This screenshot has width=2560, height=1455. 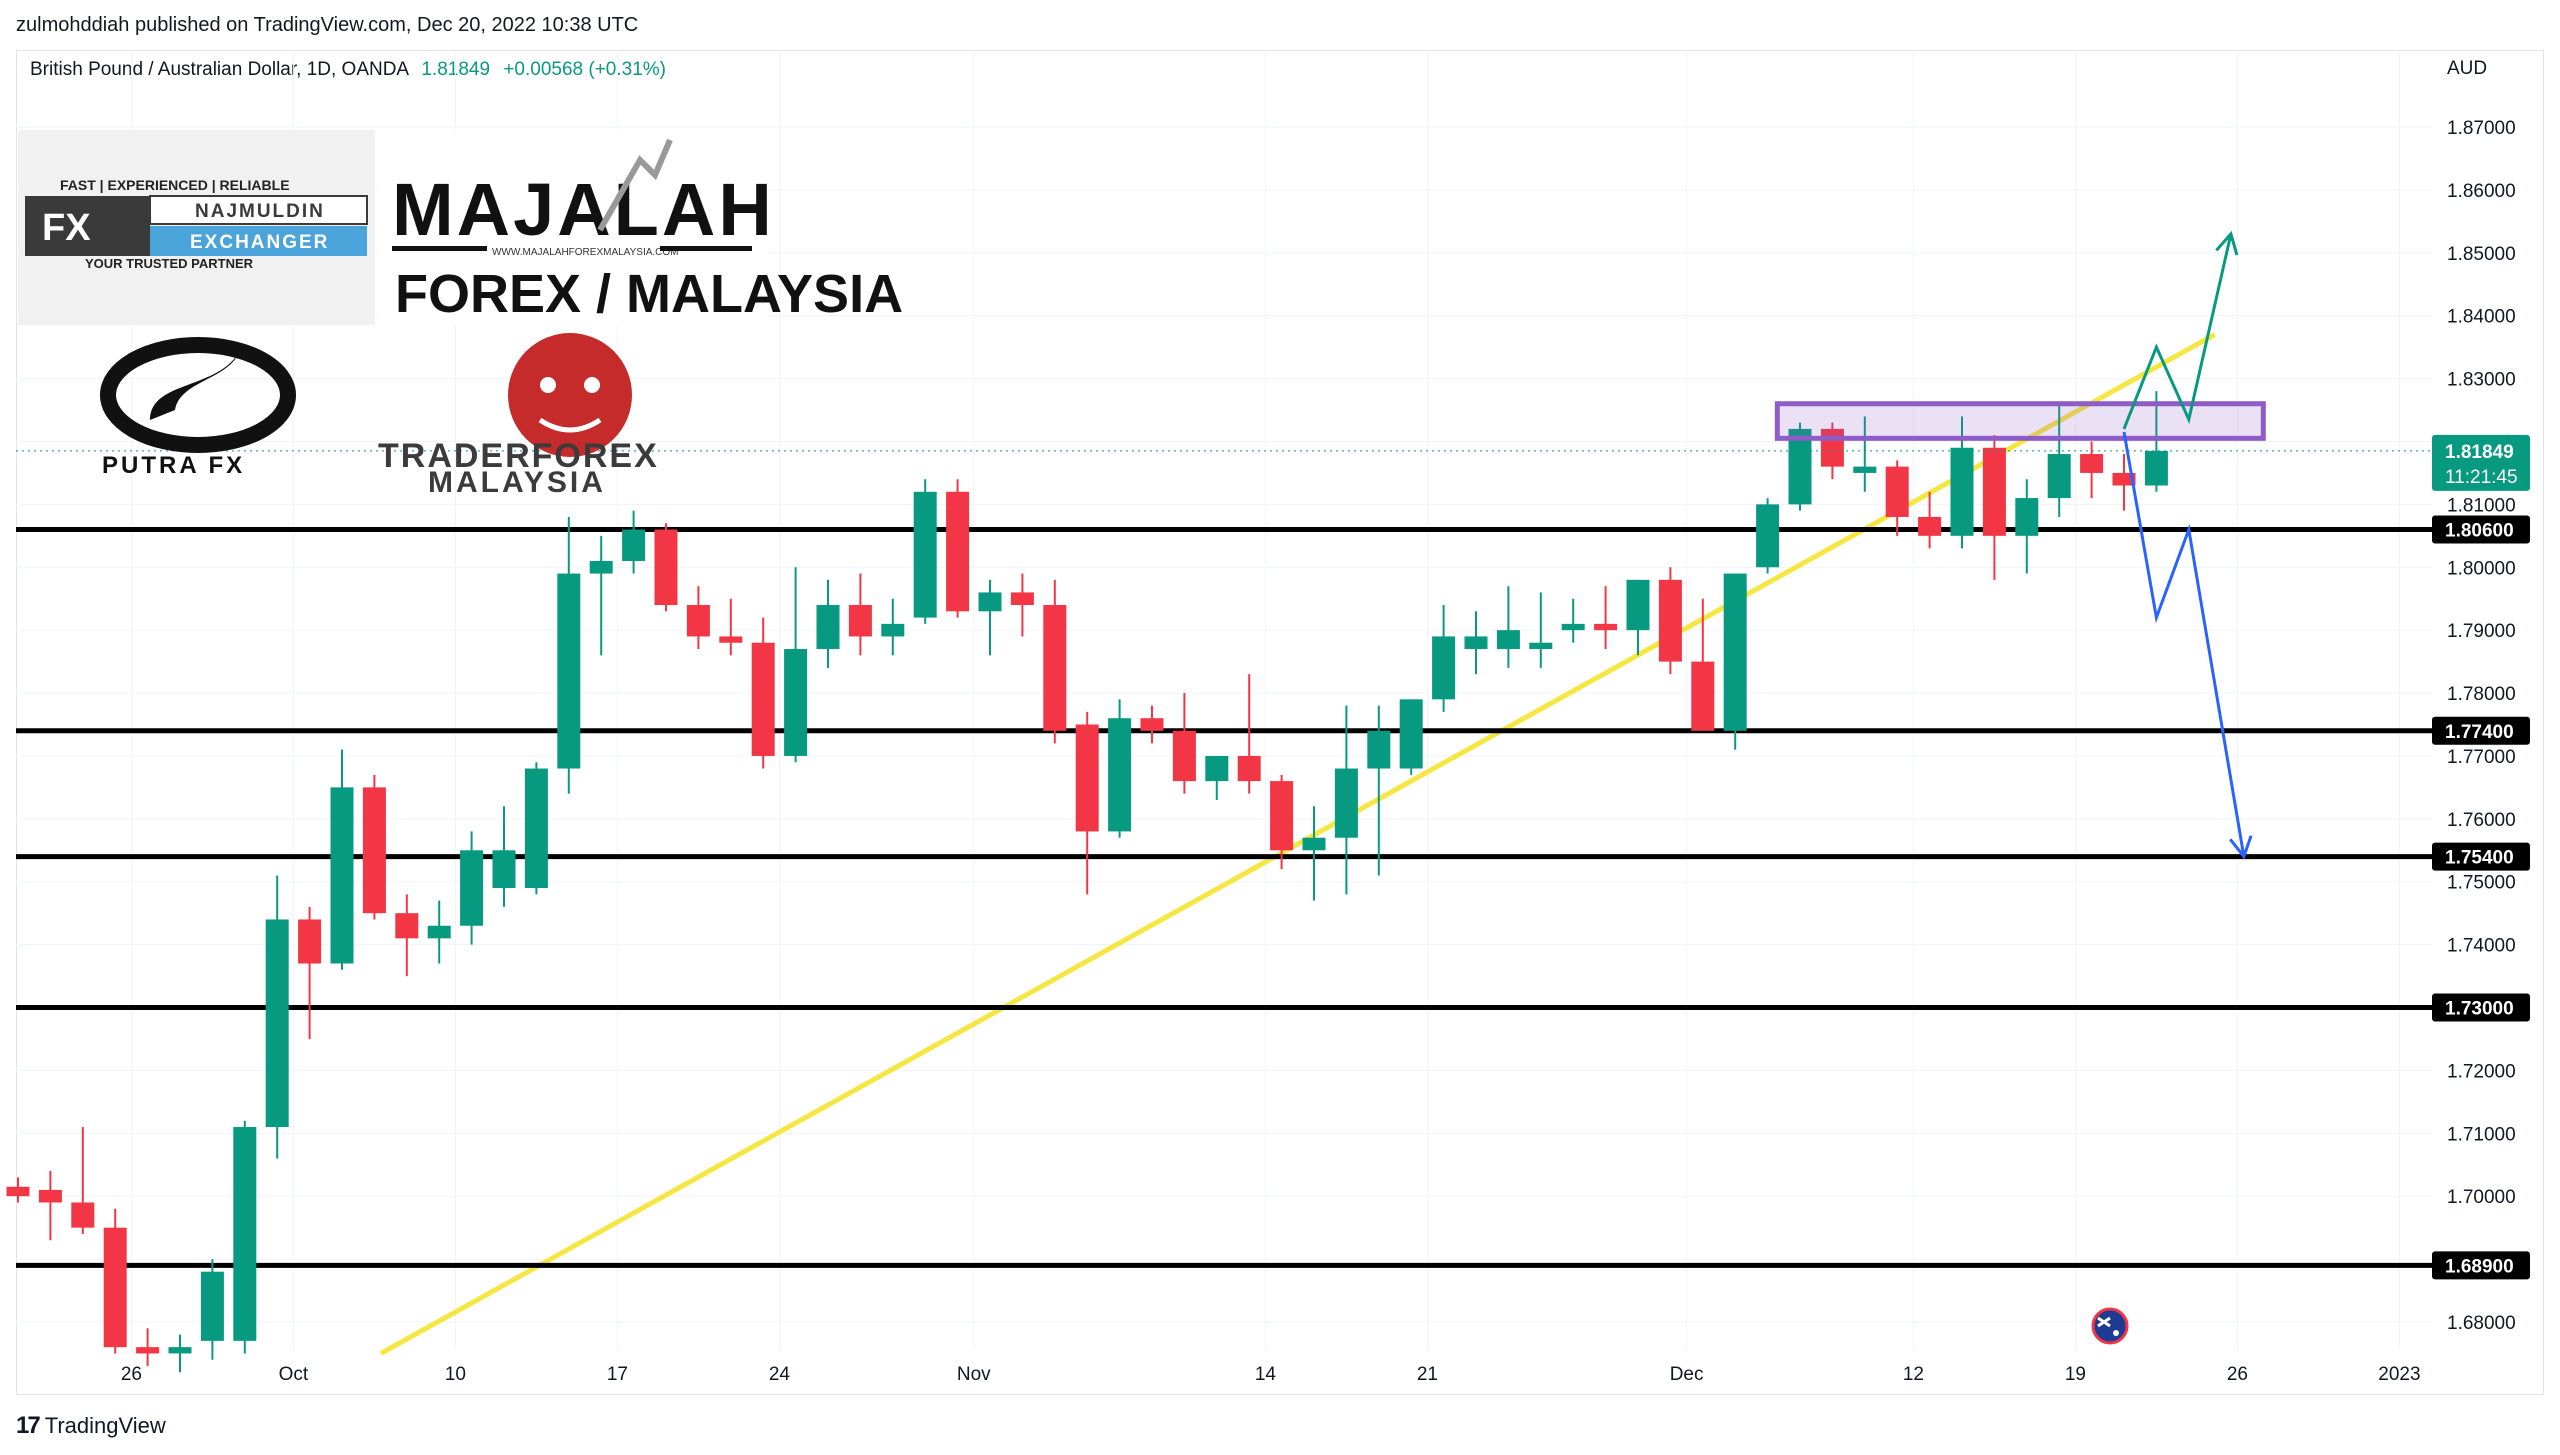 I want to click on tradingview-brand: TradingView, so click(x=105, y=1425).